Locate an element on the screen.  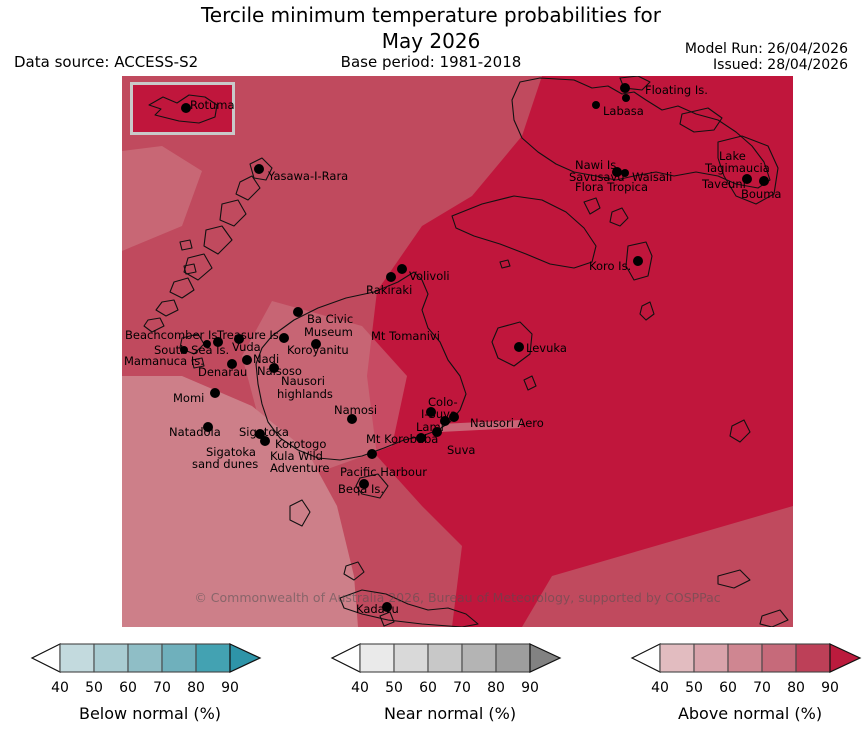
base-period-label: Base period: 1981-2018 is located at coordinates (431, 62).